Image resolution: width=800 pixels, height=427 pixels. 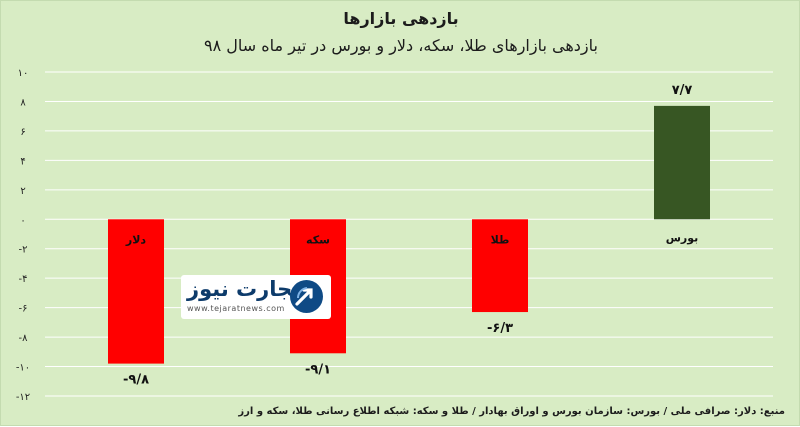 What do you see at coordinates (23, 279) in the screenshot?
I see `y-tick-label: -۴` at bounding box center [23, 279].